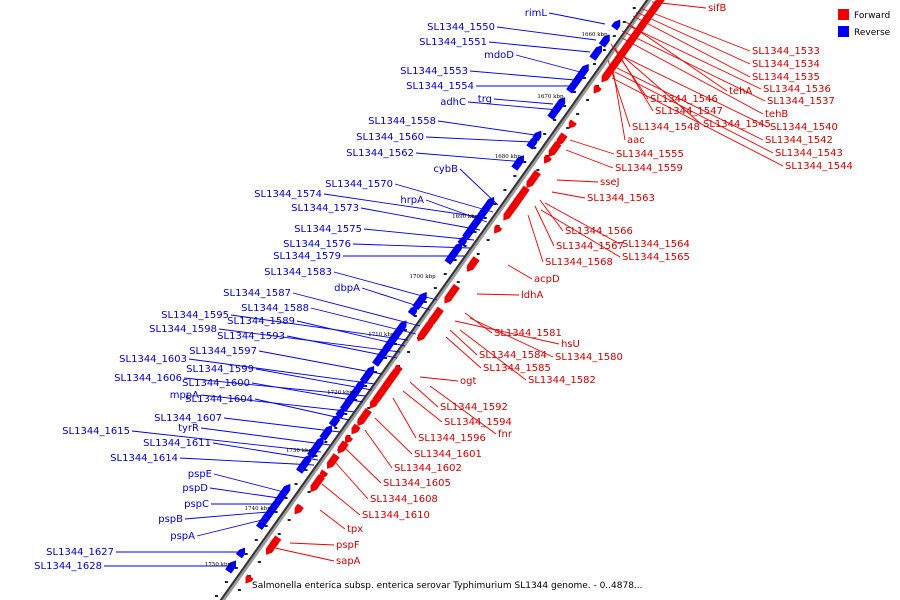 This screenshot has height=600, width=900. I want to click on gene-label-sl1344-1573: SL1344_1573, so click(325, 208).